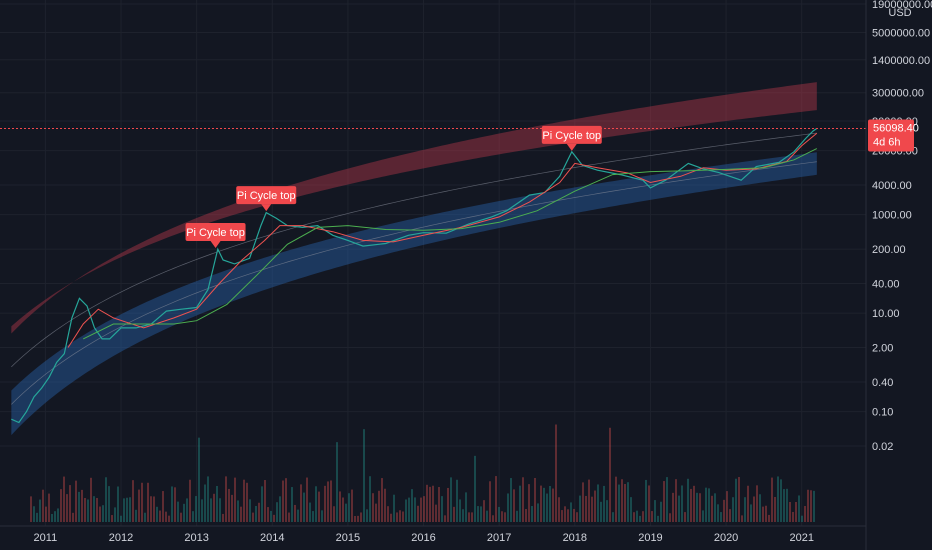 The width and height of the screenshot is (932, 550). Describe the element at coordinates (348, 538) in the screenshot. I see `x-tick-label: 2015` at that location.